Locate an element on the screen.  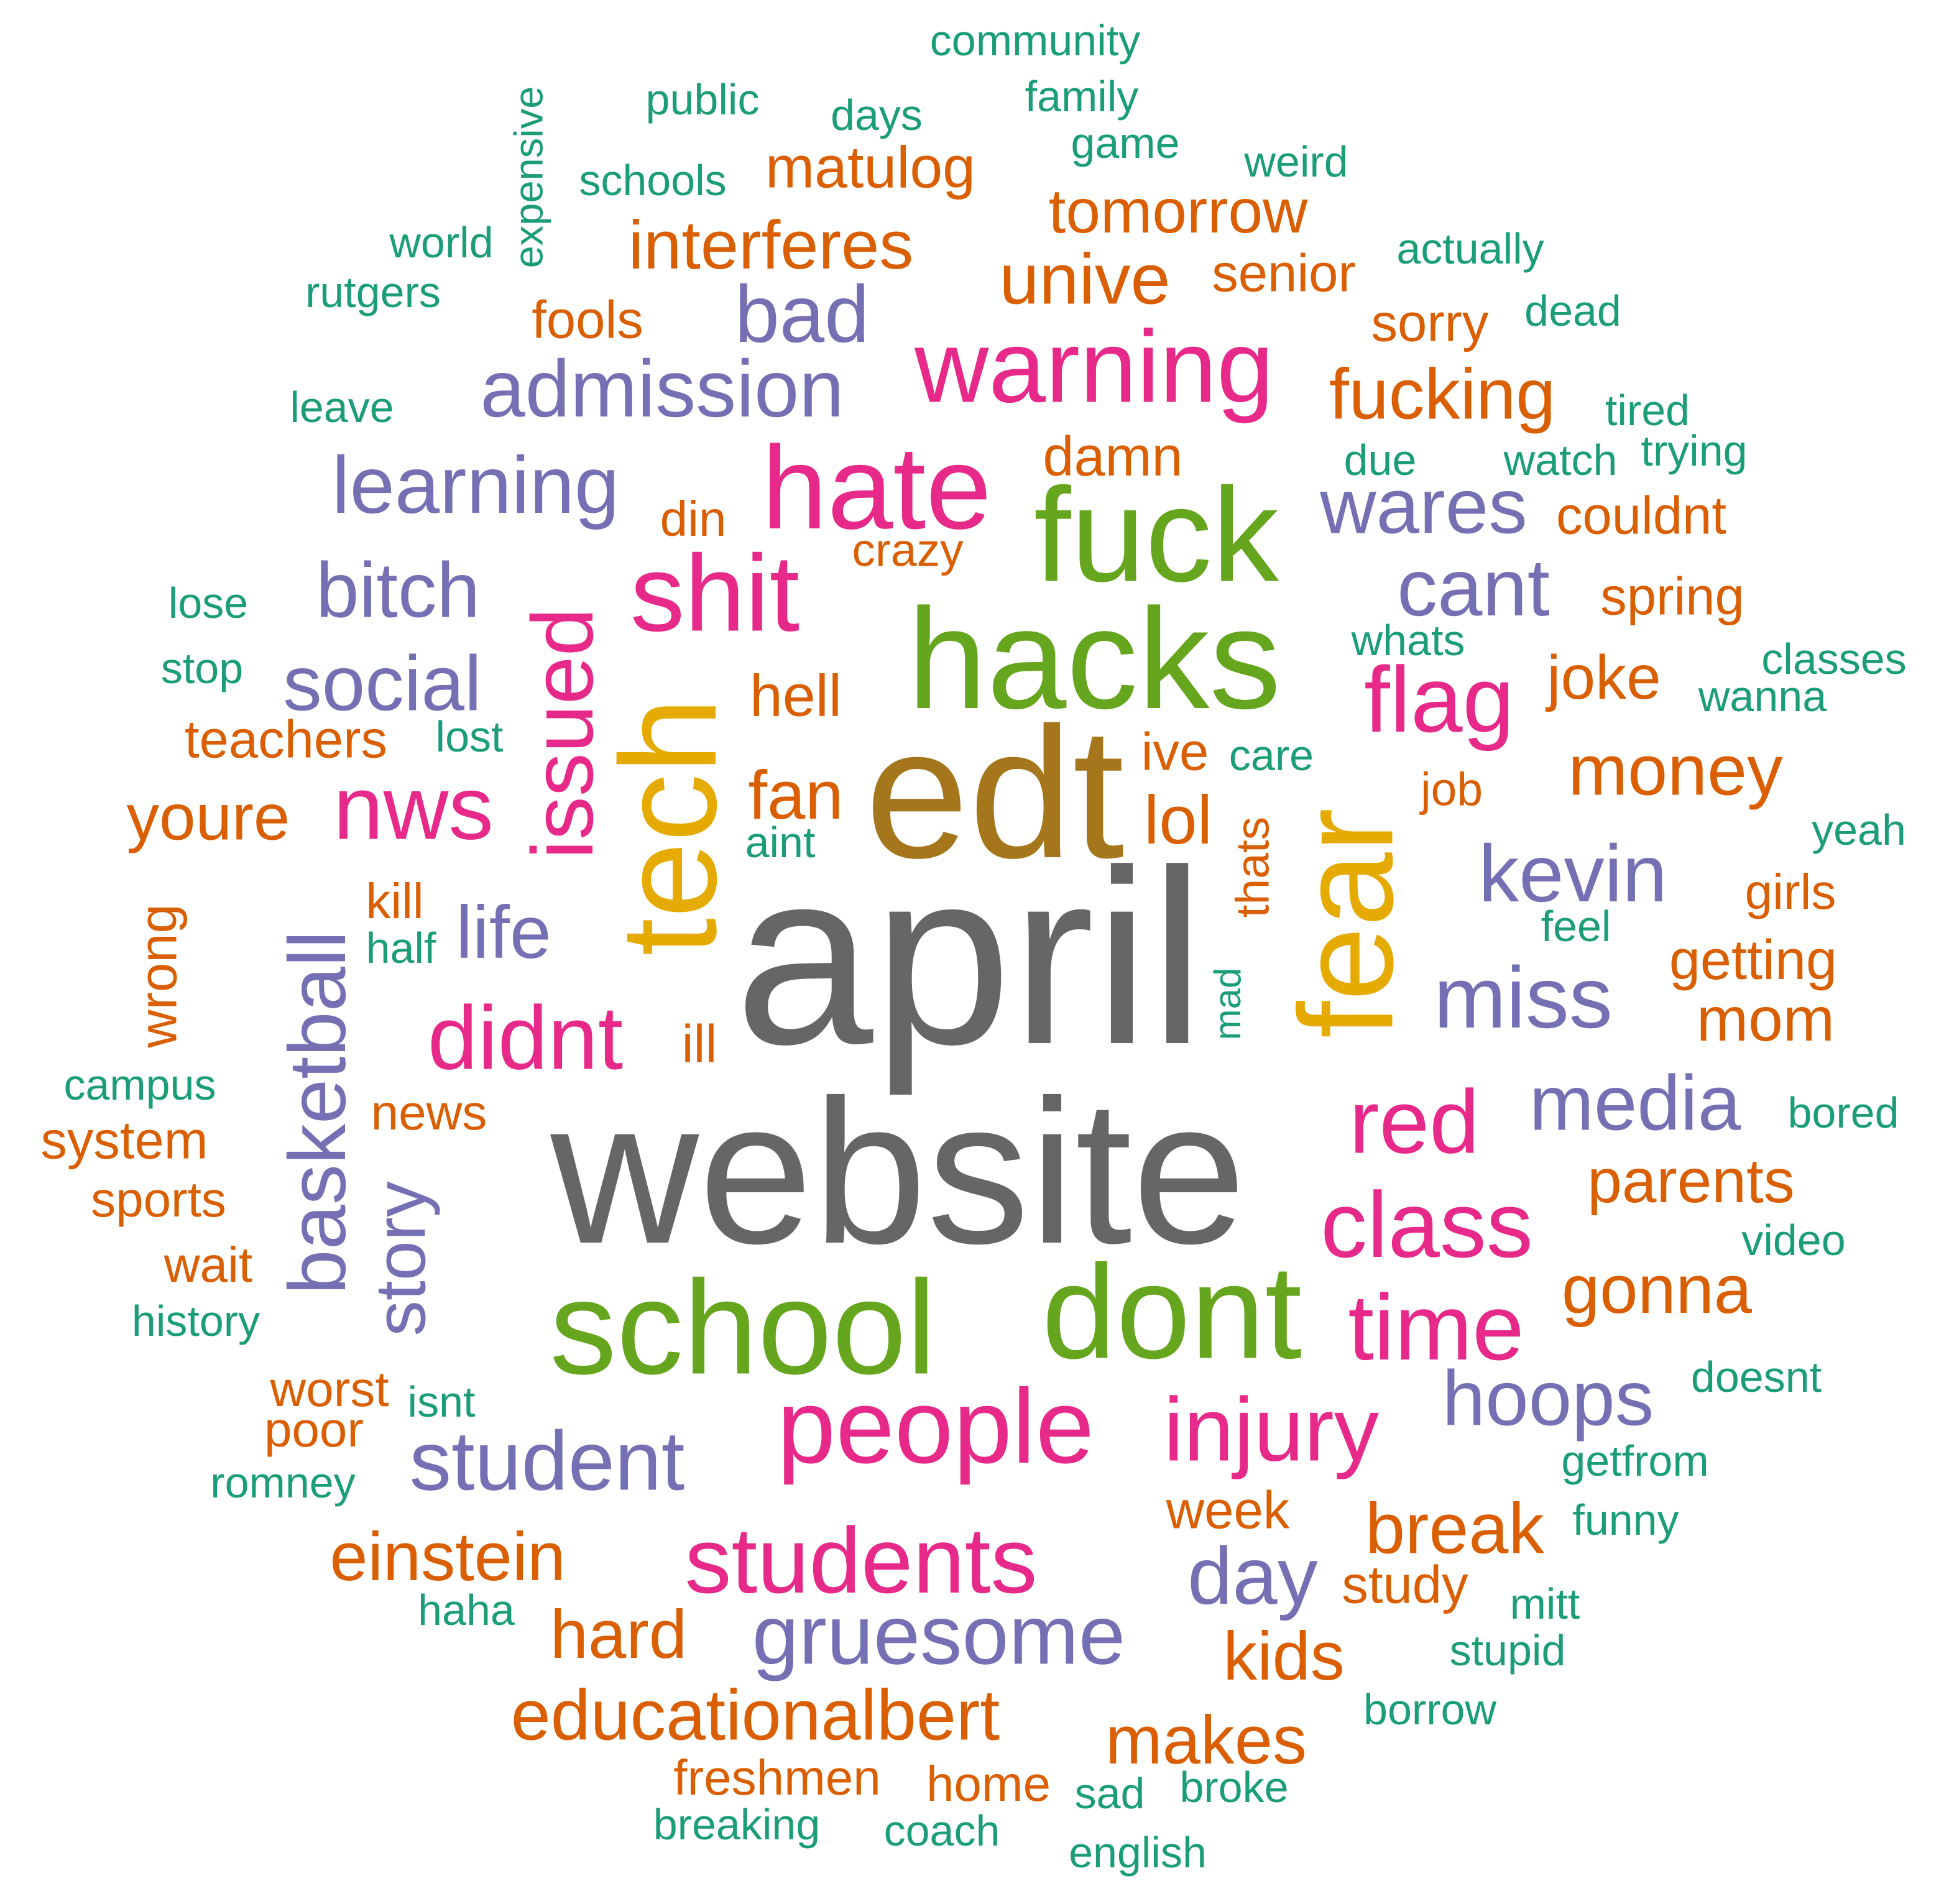
word-learning: learning is located at coordinates (475, 485).